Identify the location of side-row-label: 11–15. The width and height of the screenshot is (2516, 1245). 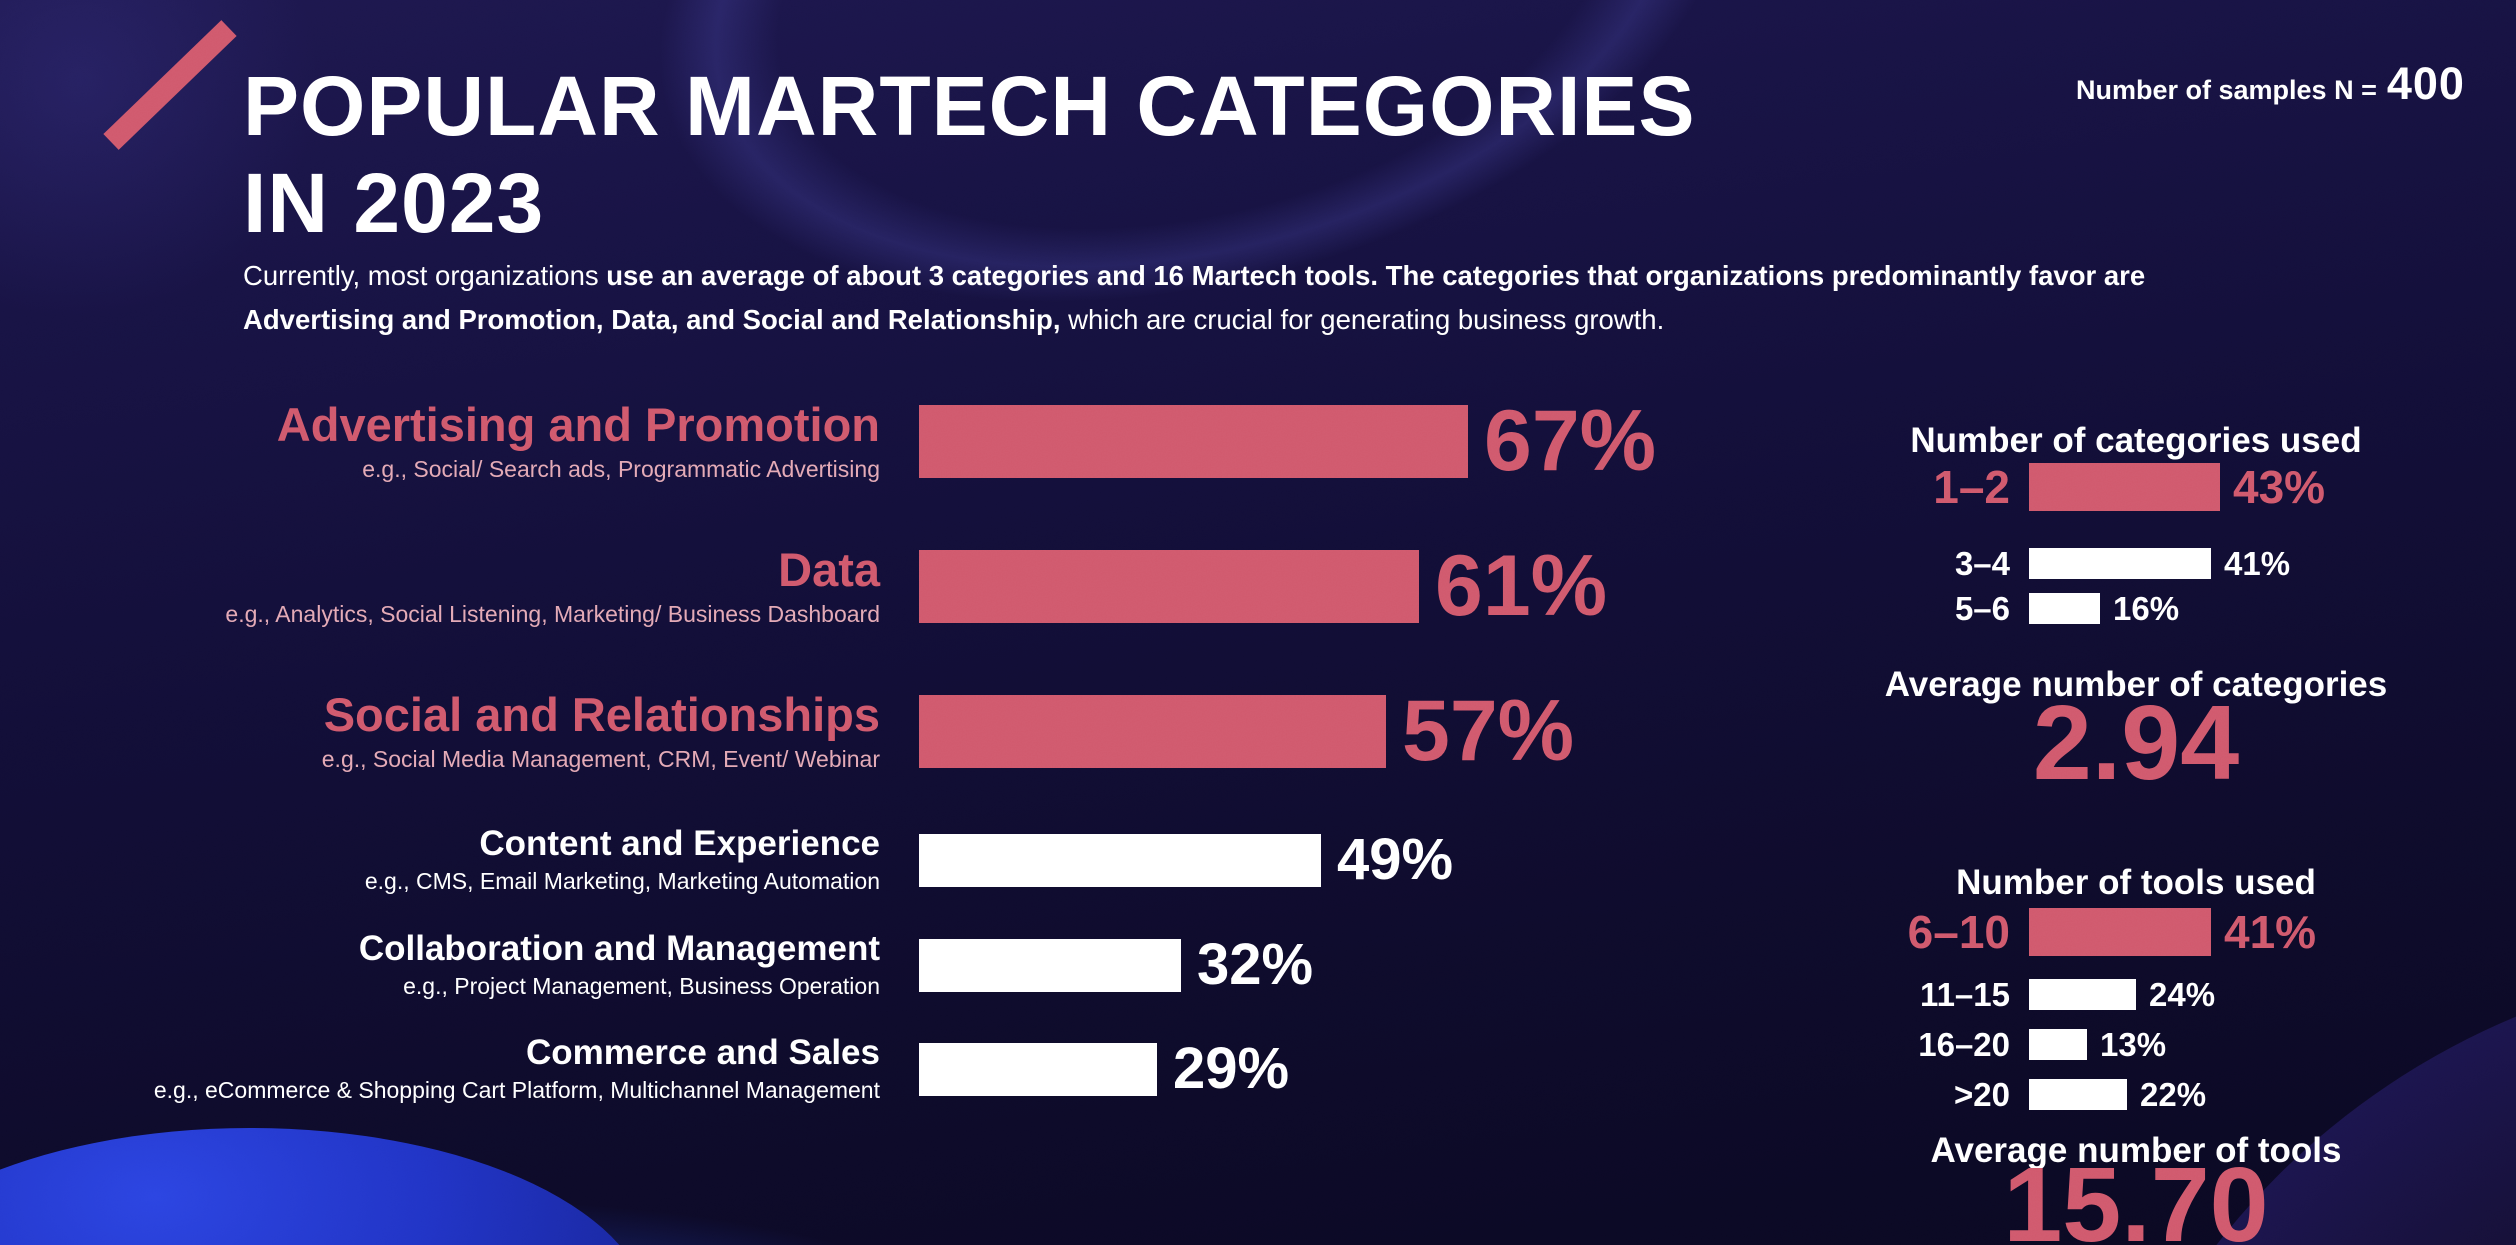
(1965, 994).